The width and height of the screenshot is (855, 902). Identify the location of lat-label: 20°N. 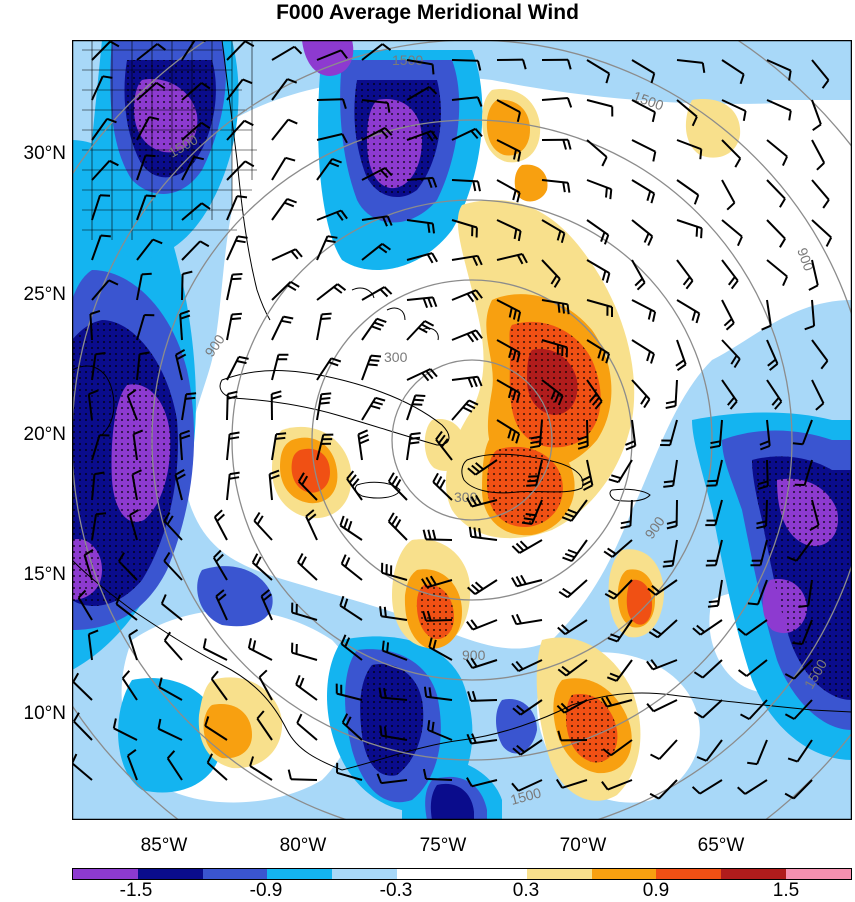
(33, 435).